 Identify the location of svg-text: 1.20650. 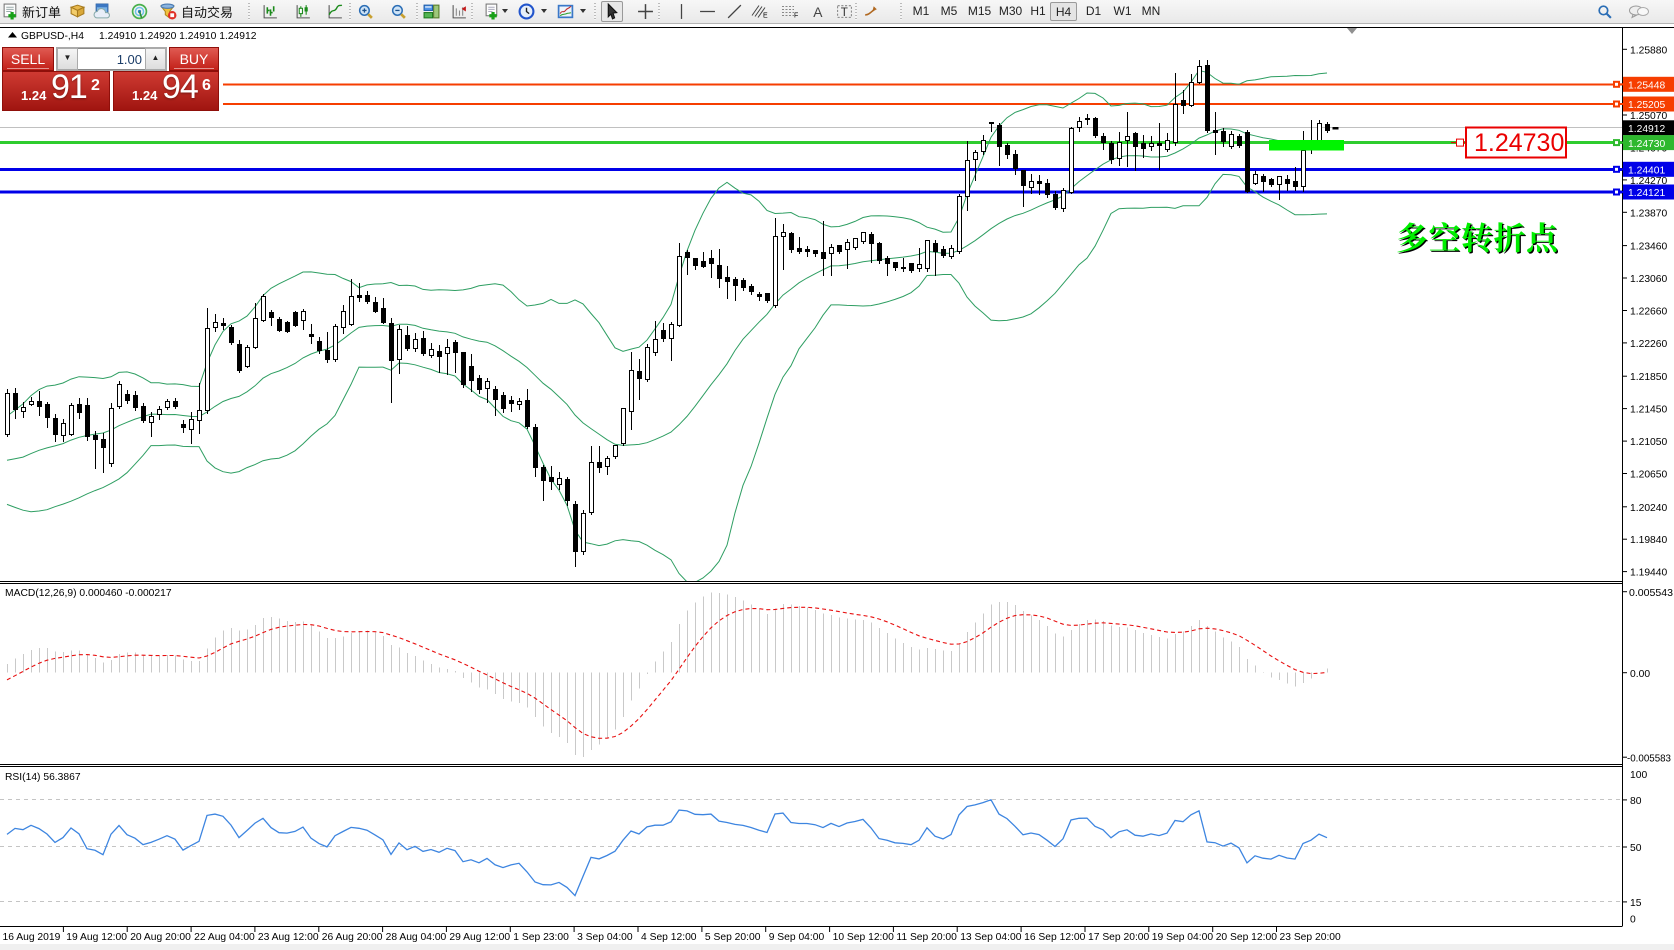
(1648, 475).